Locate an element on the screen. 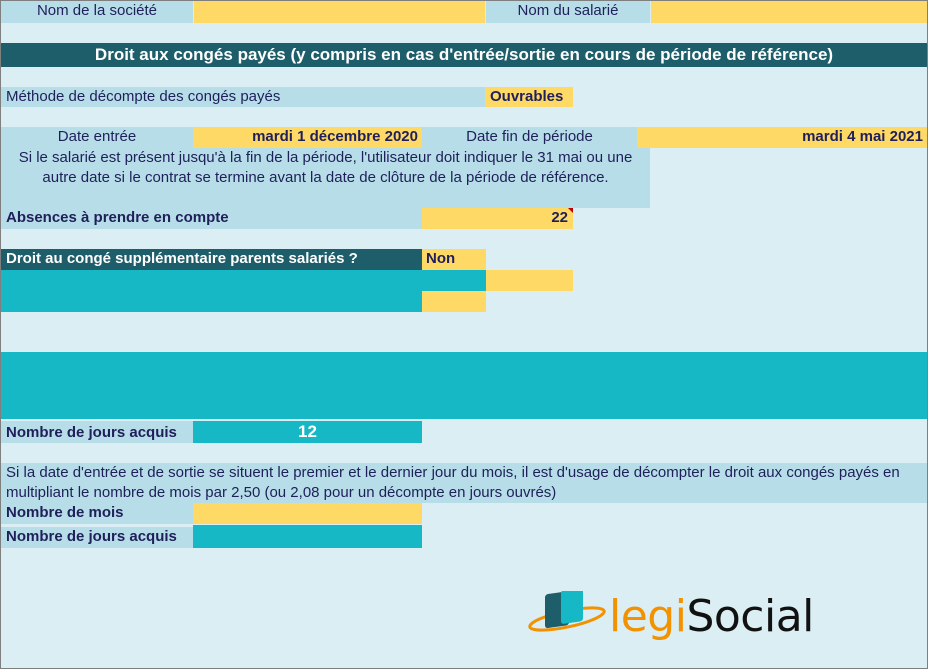 Image resolution: width=928 pixels, height=669 pixels. result-band is located at coordinates (464, 385).